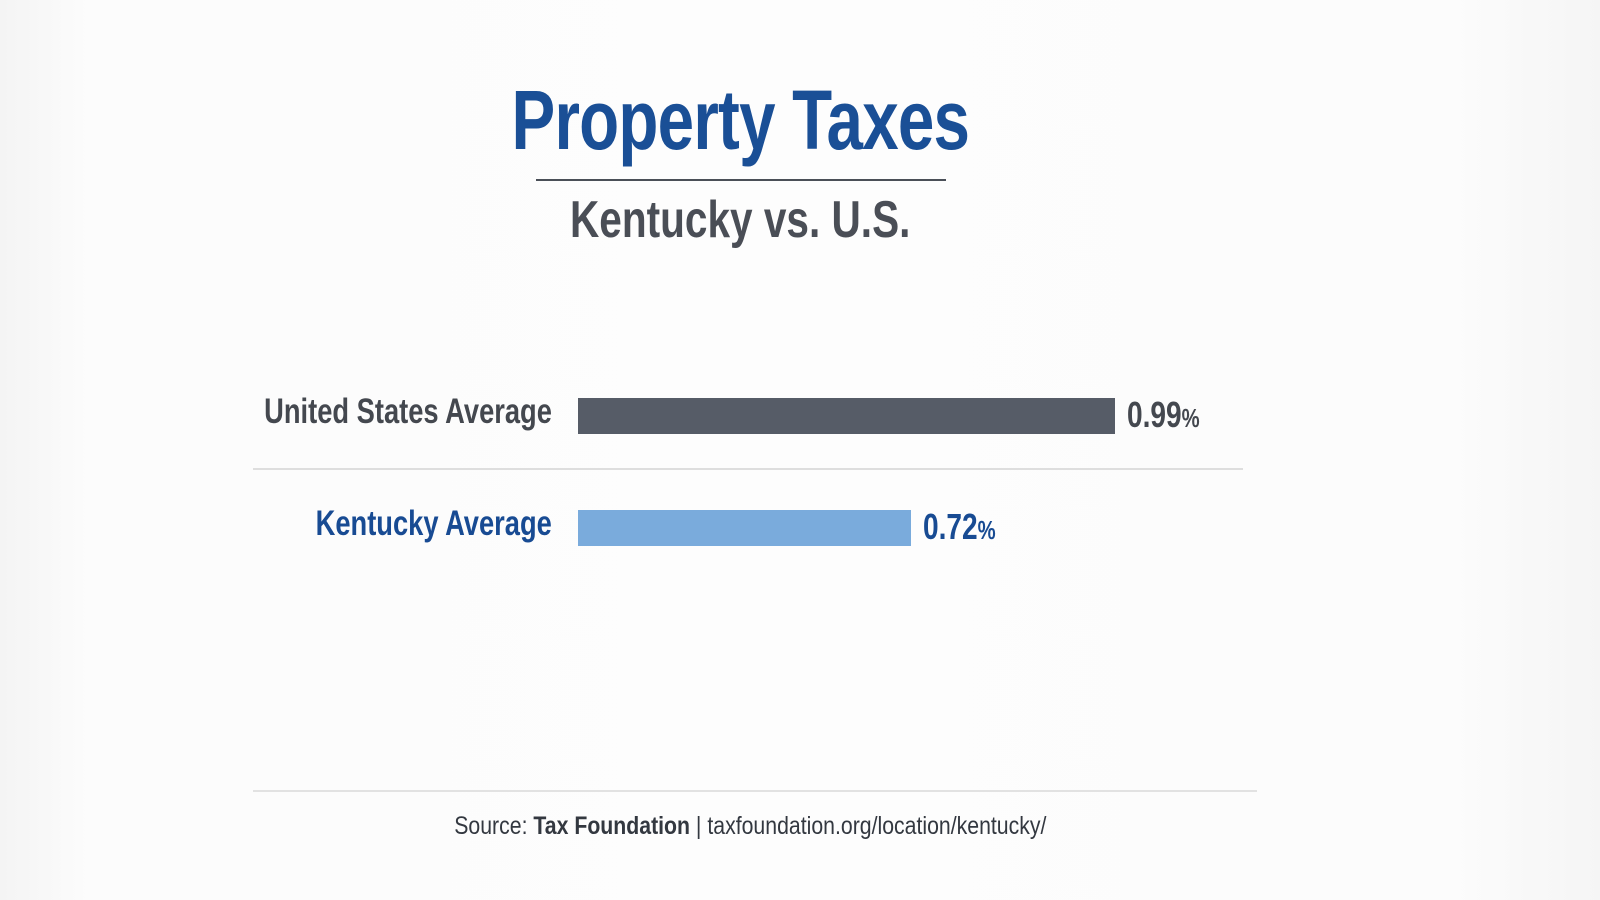 The image size is (1600, 900). What do you see at coordinates (740, 220) in the screenshot?
I see `chart-subtitle: Kentucky vs. U.S.` at bounding box center [740, 220].